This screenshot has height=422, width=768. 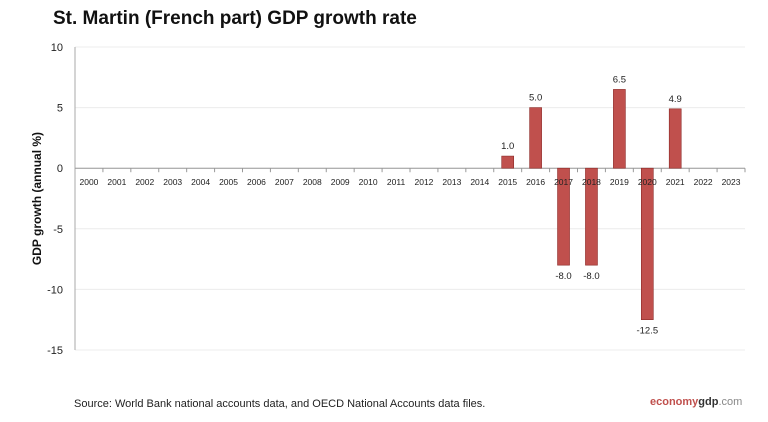 What do you see at coordinates (675, 182) in the screenshot?
I see `x-tick-label: 2021` at bounding box center [675, 182].